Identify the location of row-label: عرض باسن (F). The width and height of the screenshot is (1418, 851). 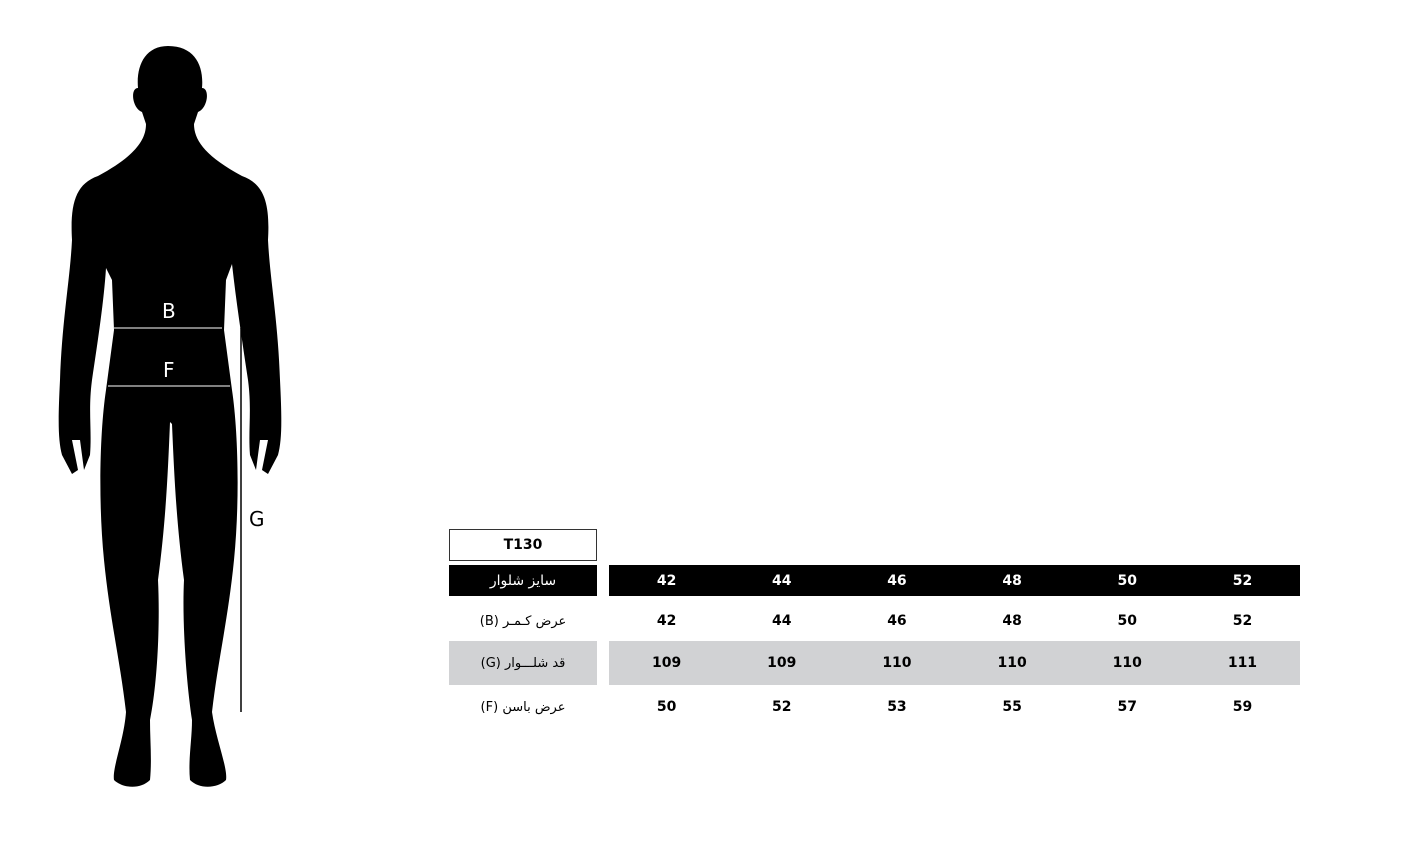
(523, 707).